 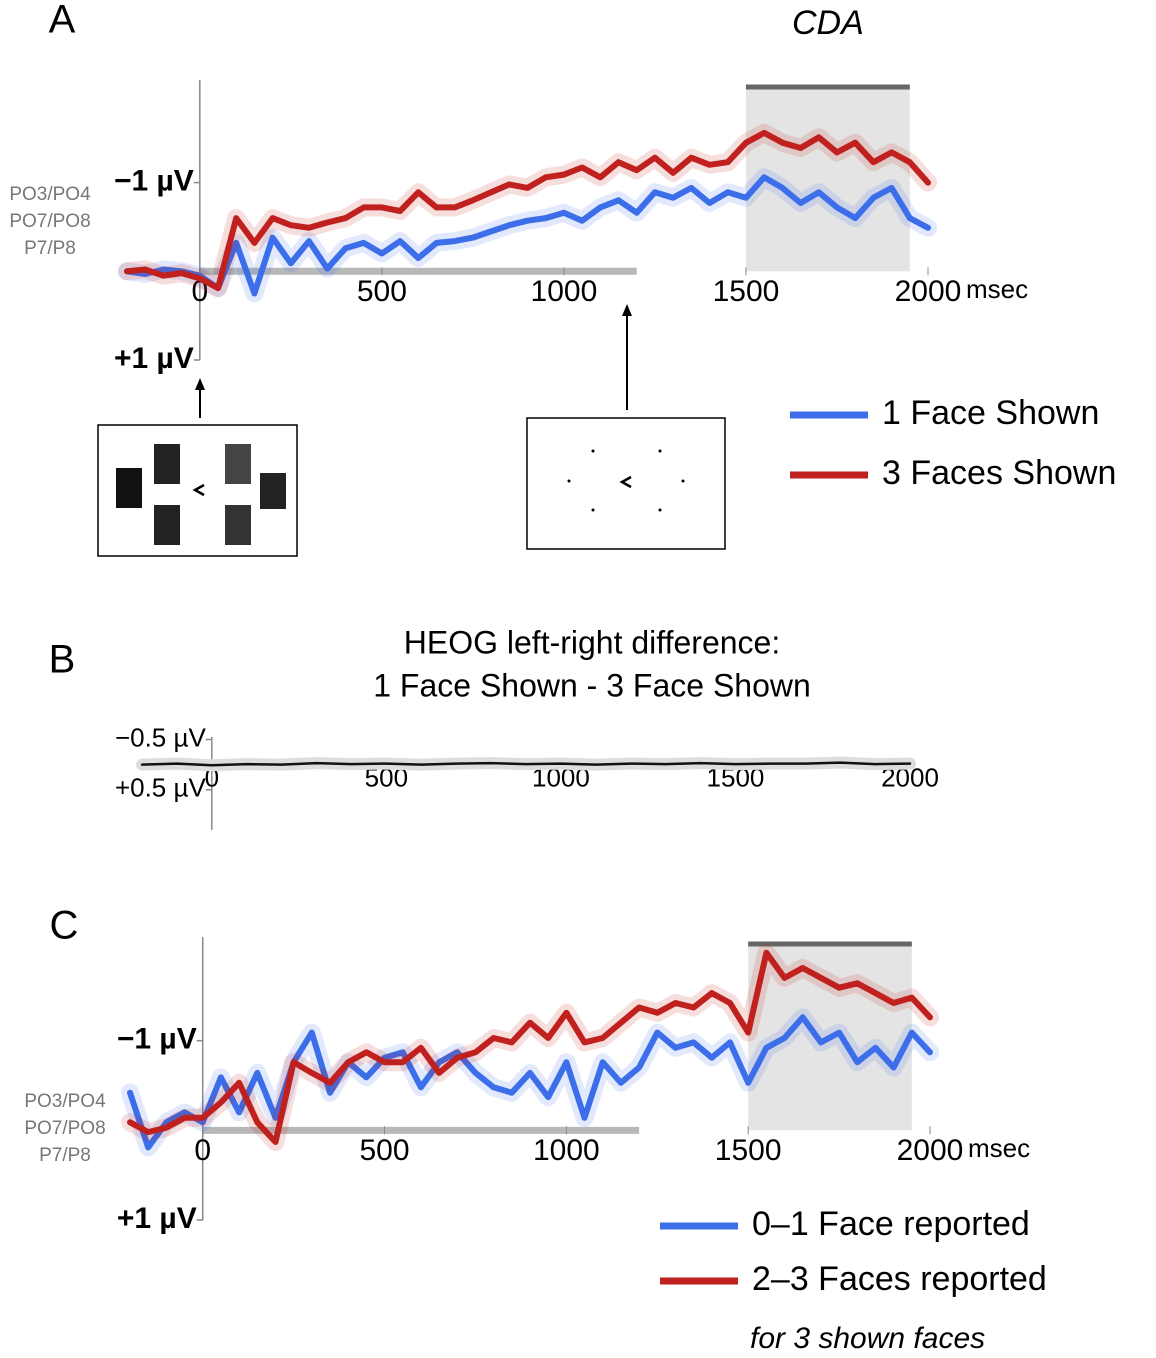 I want to click on y-tick-label: +0.5 µV, so click(x=161, y=788).